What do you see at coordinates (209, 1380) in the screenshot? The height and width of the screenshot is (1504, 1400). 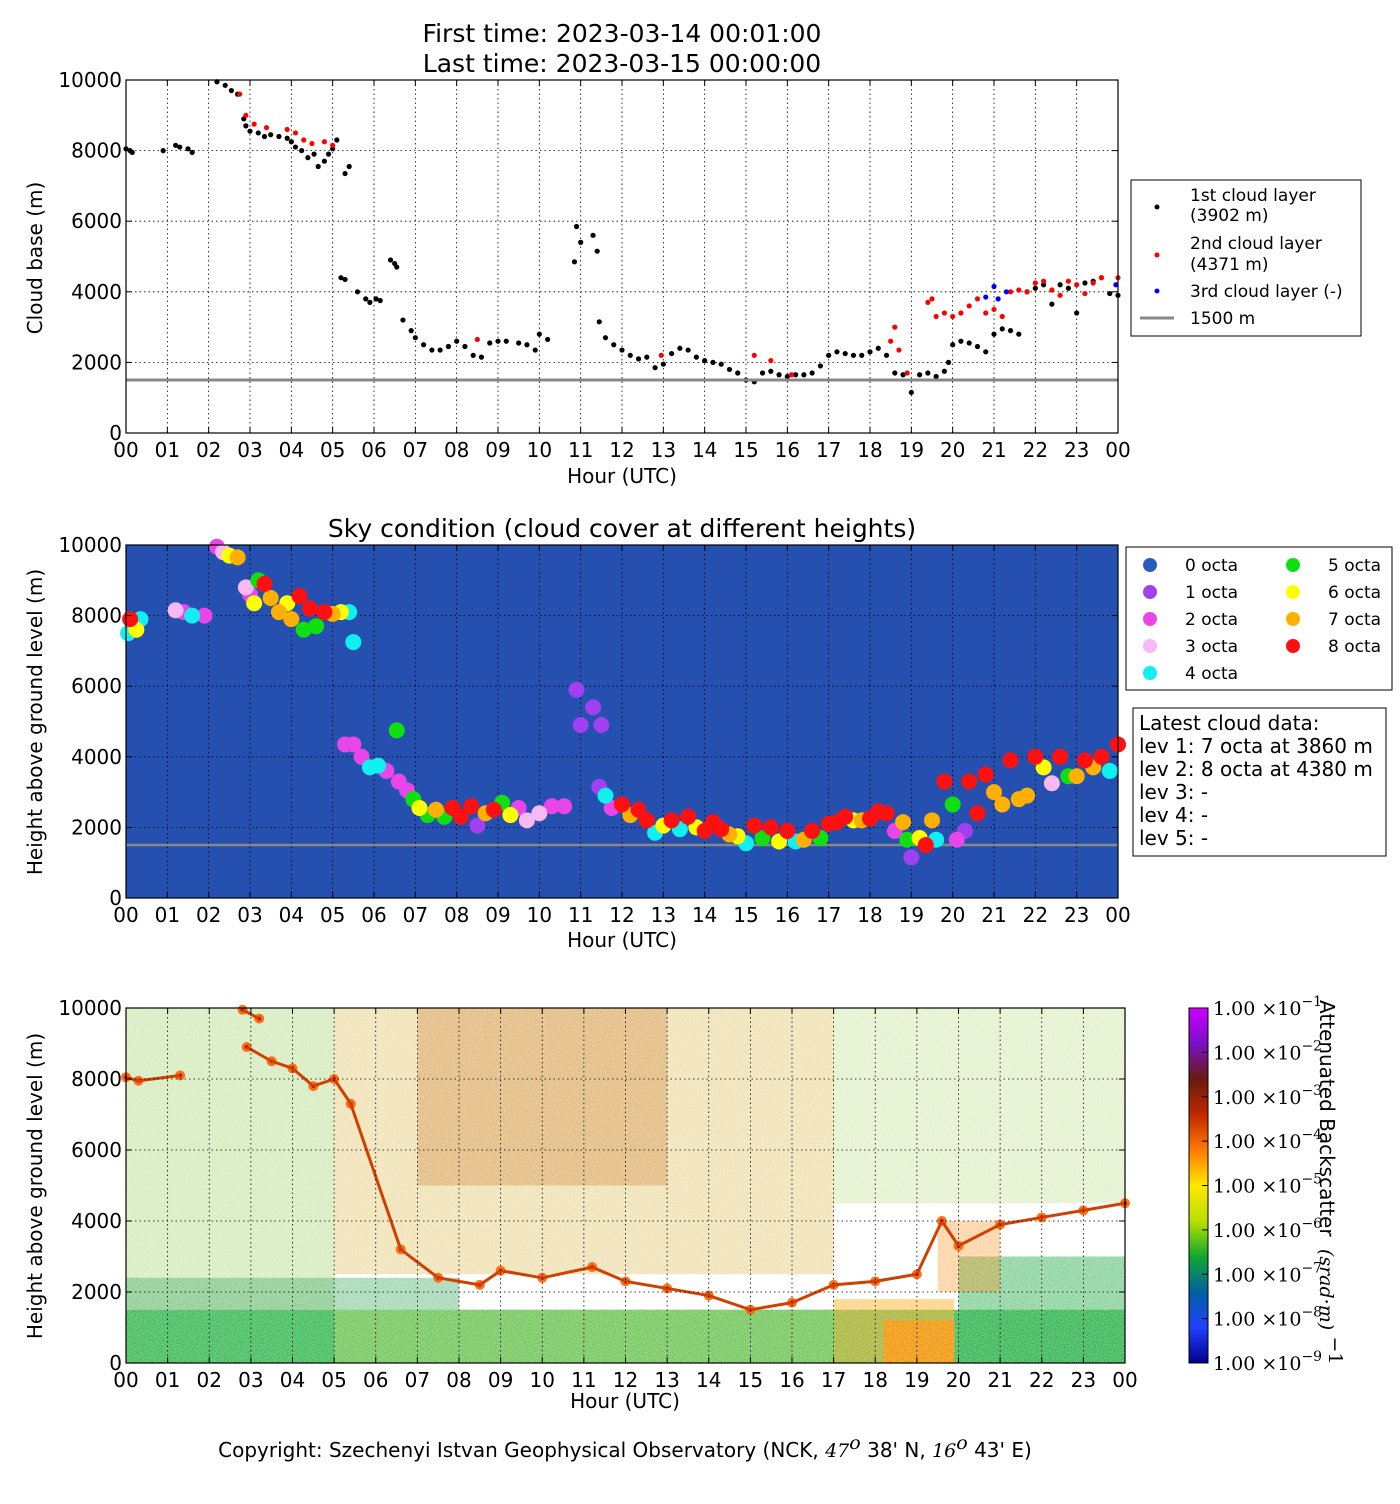 I see `x-tick-label: 02` at bounding box center [209, 1380].